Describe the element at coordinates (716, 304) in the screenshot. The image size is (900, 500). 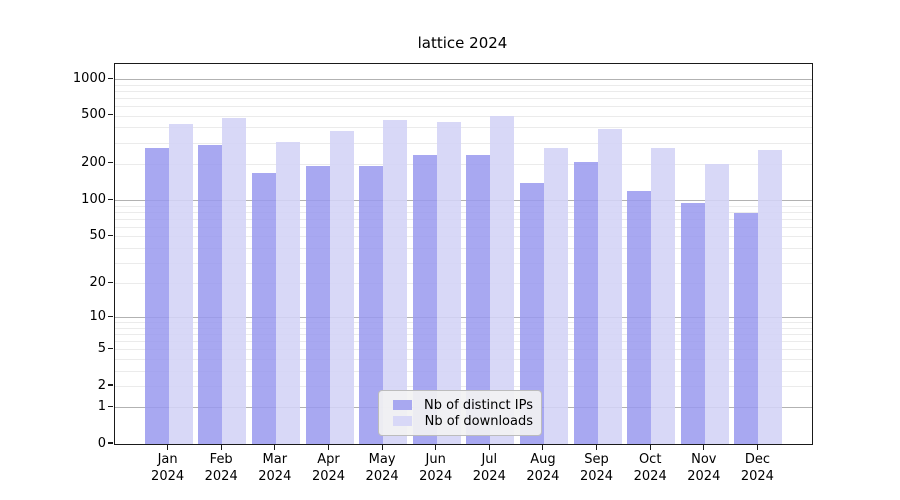
I see `bar-downloads-nov` at that location.